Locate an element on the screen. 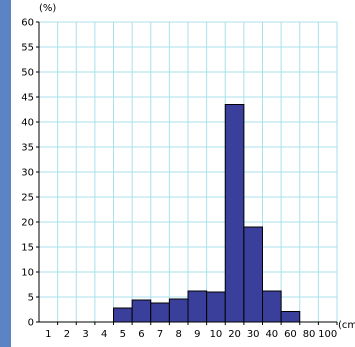 This screenshot has width=355, height=347. x-tick-label: 6 is located at coordinates (141, 334).